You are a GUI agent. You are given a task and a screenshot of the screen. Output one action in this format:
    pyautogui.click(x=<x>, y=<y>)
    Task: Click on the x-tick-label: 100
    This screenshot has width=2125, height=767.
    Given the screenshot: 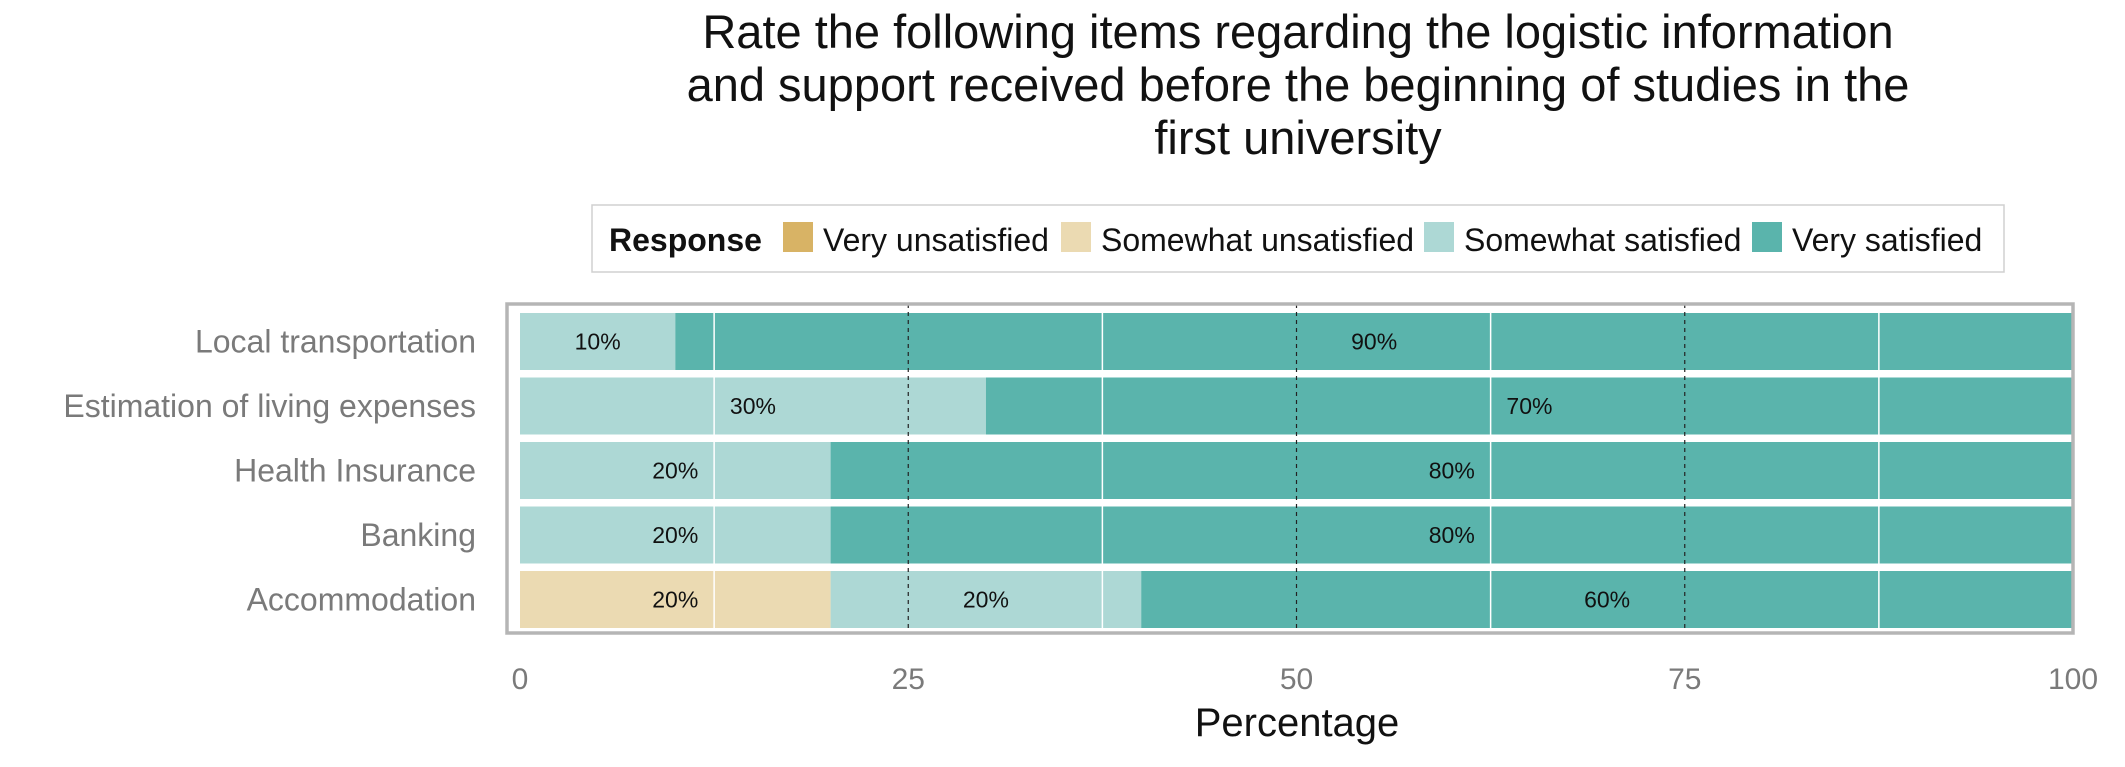 What is the action you would take?
    pyautogui.click(x=2073, y=679)
    